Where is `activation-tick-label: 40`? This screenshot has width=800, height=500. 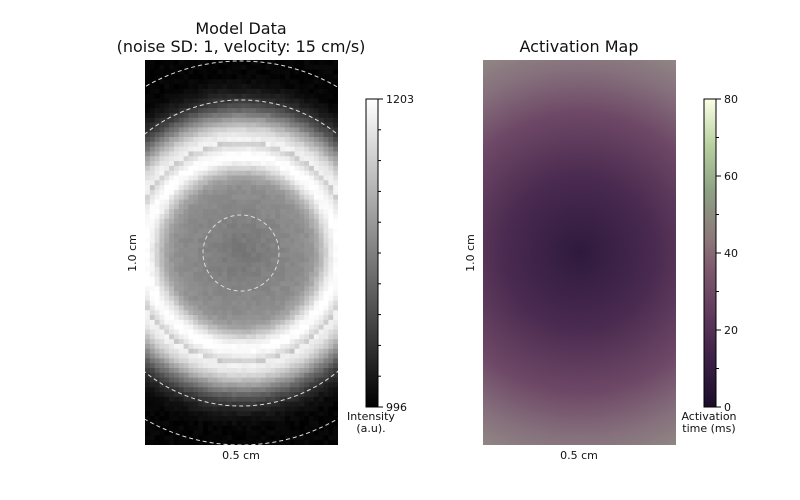 activation-tick-label: 40 is located at coordinates (731, 253).